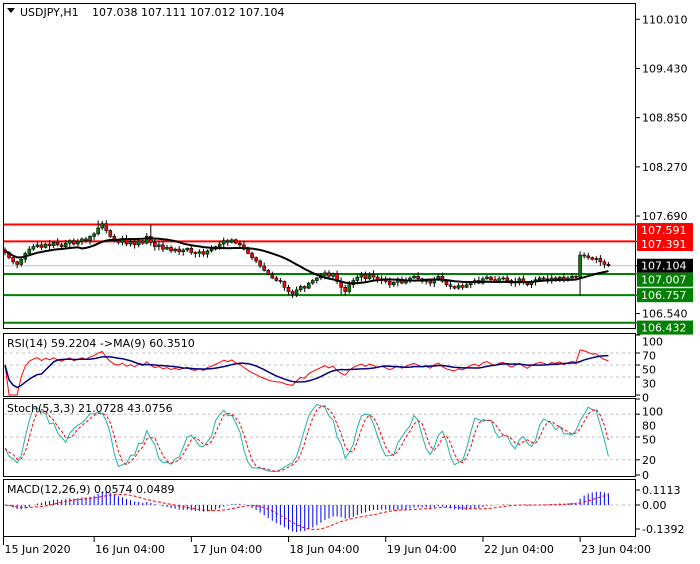 Image resolution: width=700 pixels, height=564 pixels. I want to click on price-tick-label: 106.540, so click(665, 314).